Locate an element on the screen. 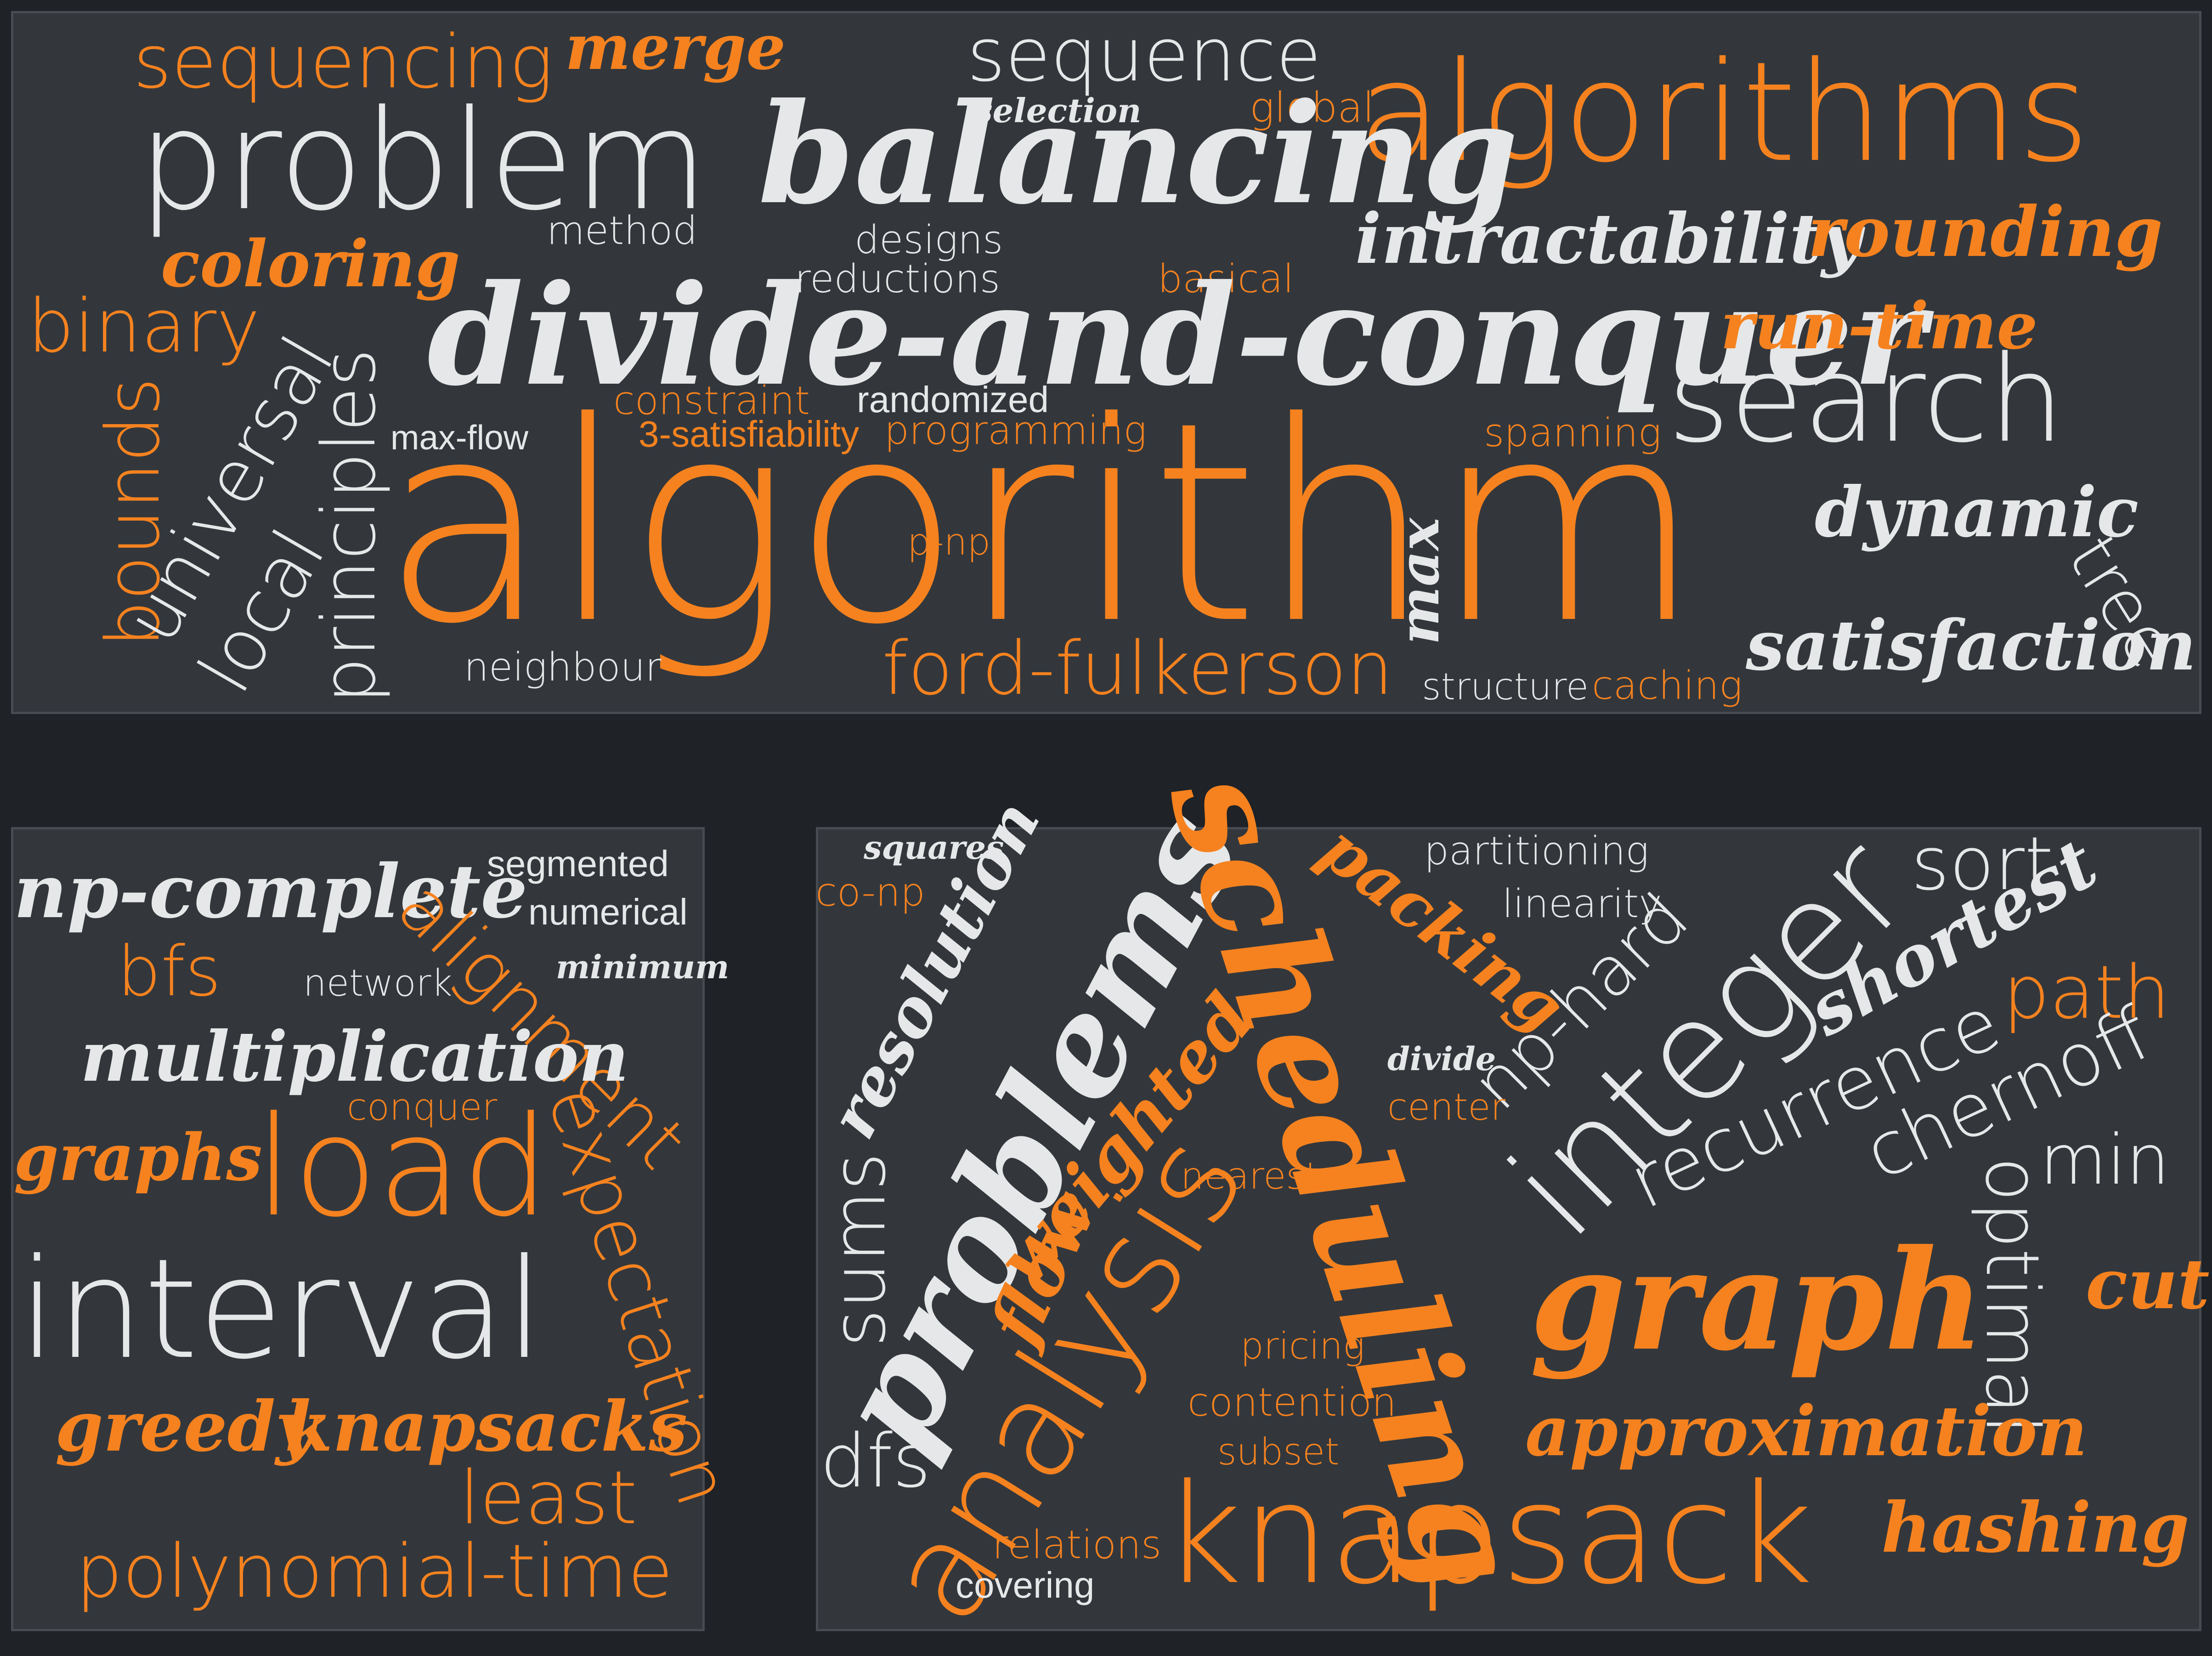  word-knapsacks: knapsacks is located at coordinates (486, 1426).